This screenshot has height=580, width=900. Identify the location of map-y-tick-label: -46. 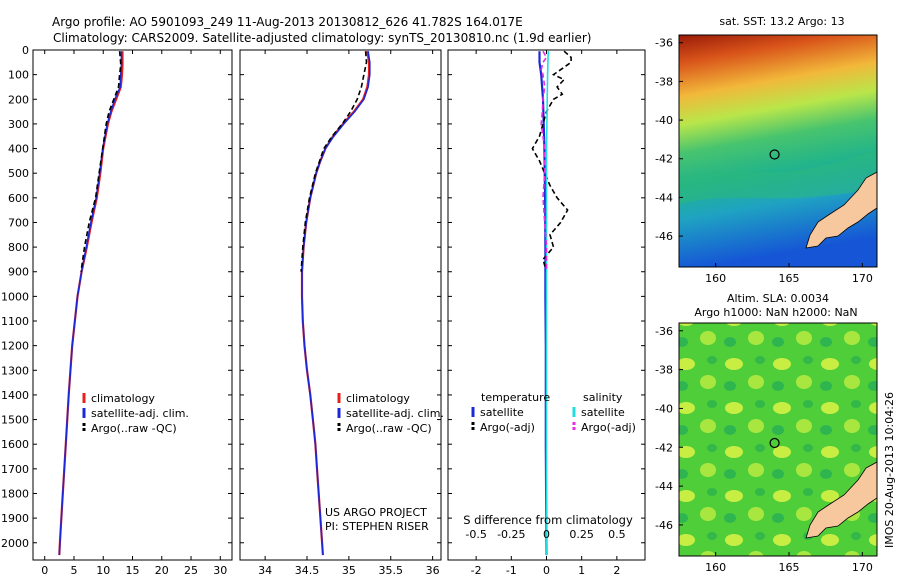
(664, 525).